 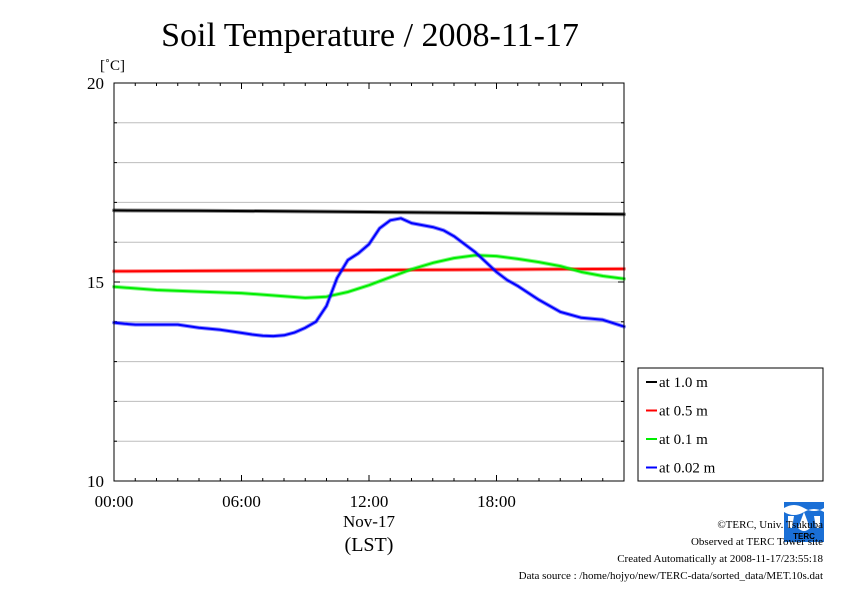 What do you see at coordinates (730, 424) in the screenshot?
I see `legend-box` at bounding box center [730, 424].